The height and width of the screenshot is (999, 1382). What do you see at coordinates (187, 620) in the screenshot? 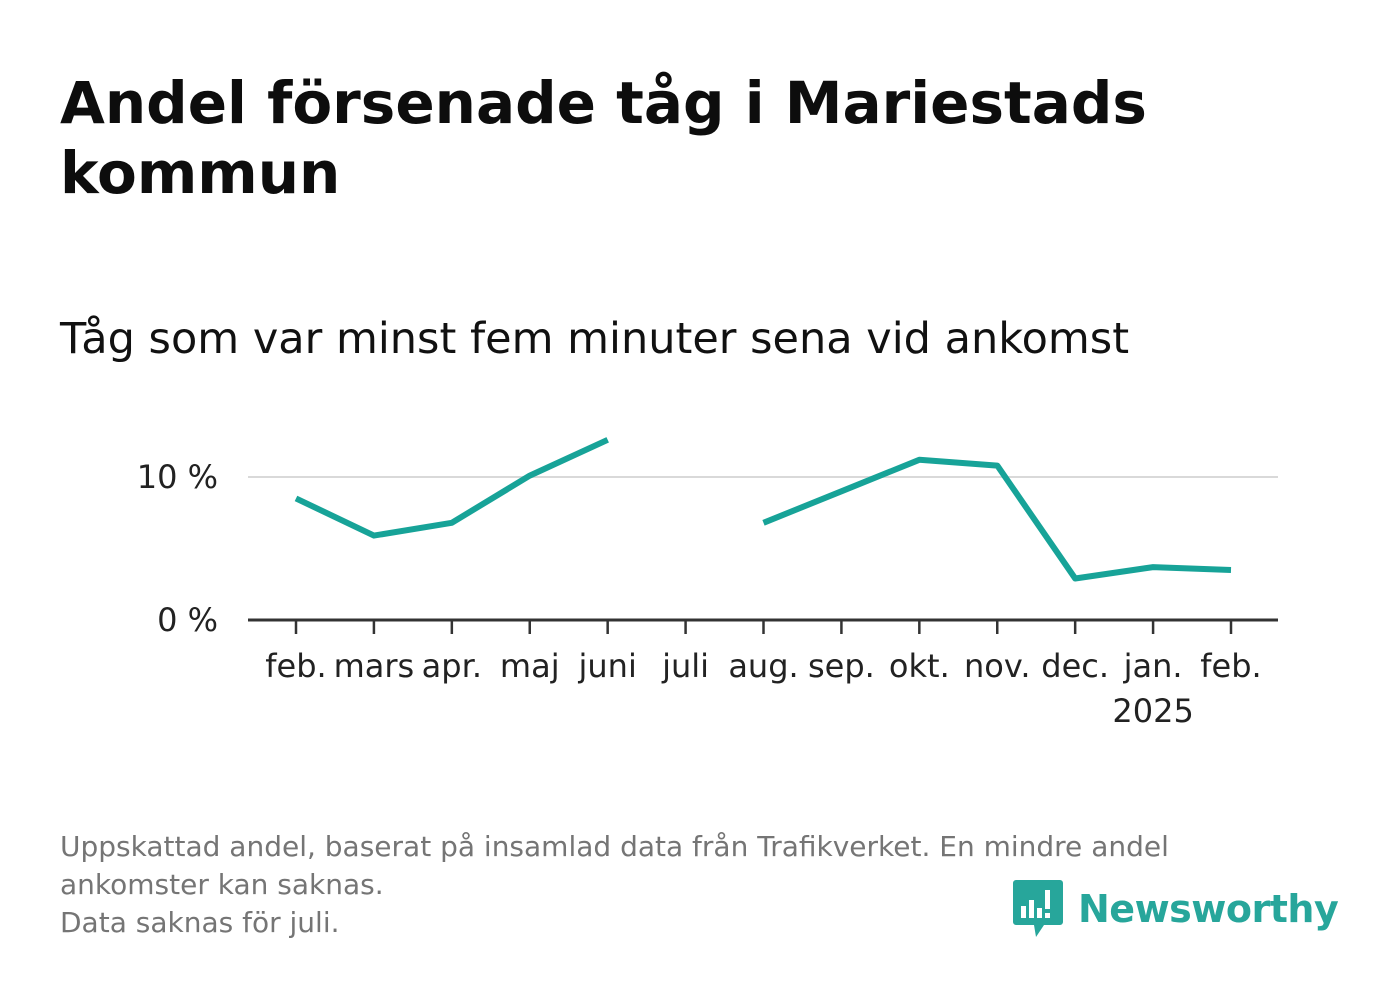
I see `y-tick-label: 0 %` at bounding box center [187, 620].